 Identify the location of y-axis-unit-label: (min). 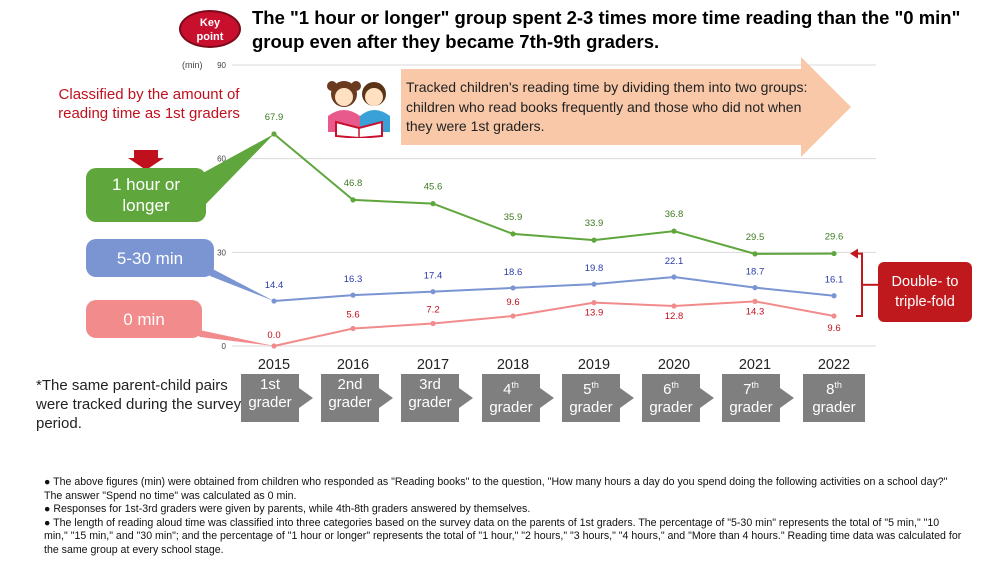
(192, 65).